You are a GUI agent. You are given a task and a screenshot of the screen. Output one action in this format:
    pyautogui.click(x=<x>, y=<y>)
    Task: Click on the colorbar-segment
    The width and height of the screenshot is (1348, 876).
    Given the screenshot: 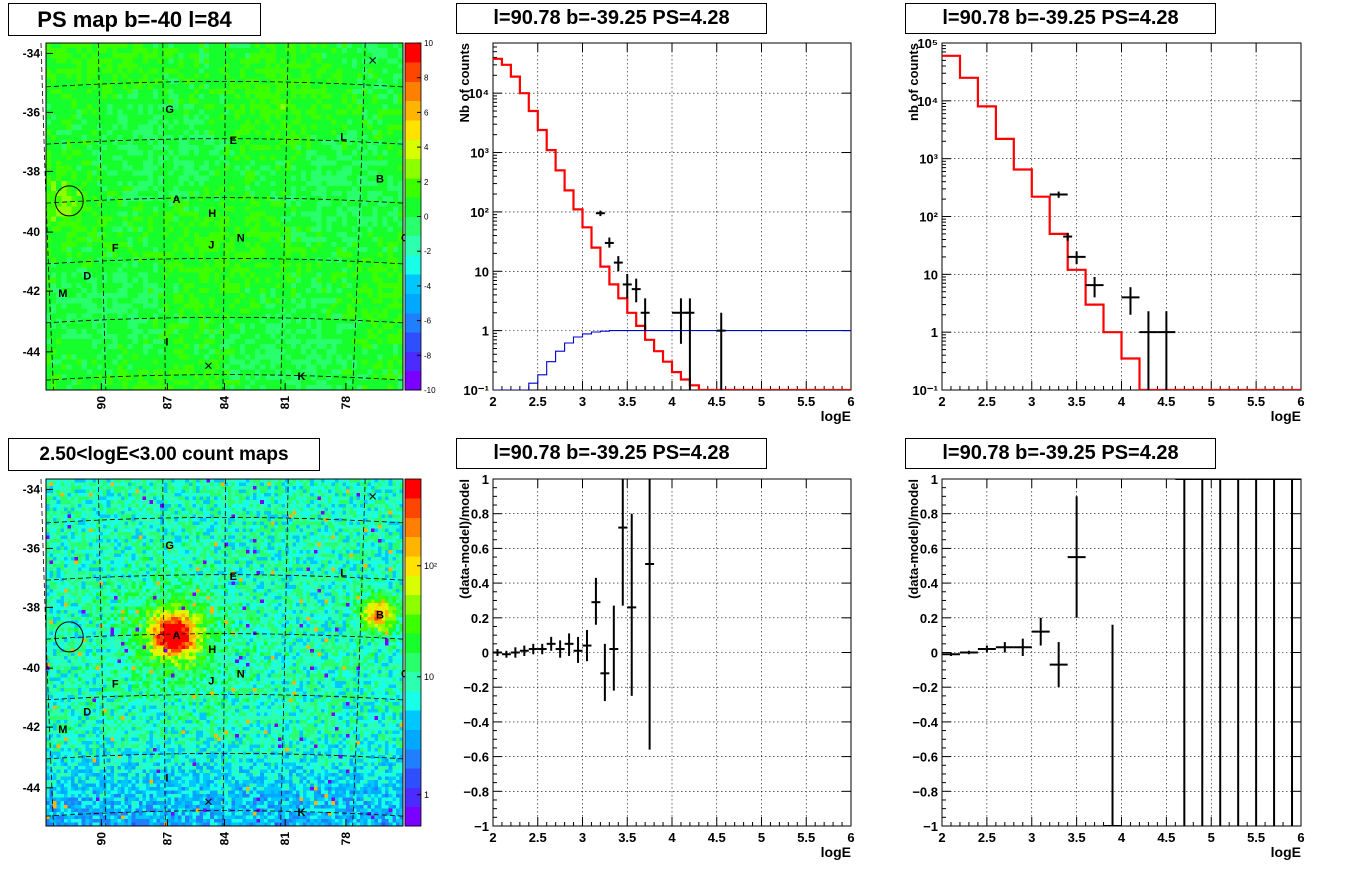 What is the action you would take?
    pyautogui.click(x=413, y=92)
    